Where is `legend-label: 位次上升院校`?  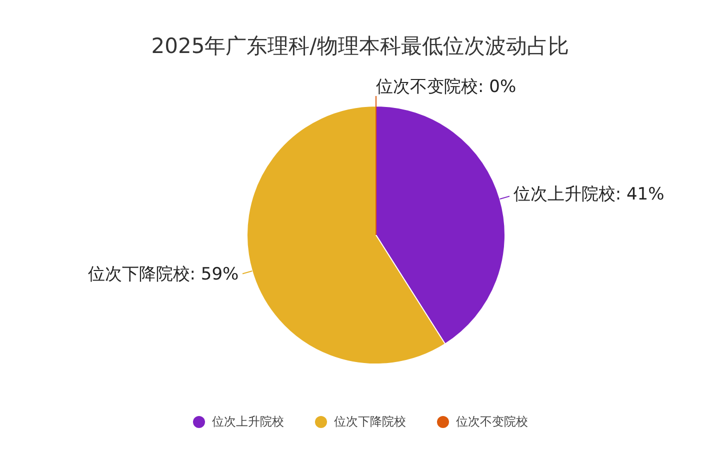
legend-label: 位次上升院校 is located at coordinates (248, 421).